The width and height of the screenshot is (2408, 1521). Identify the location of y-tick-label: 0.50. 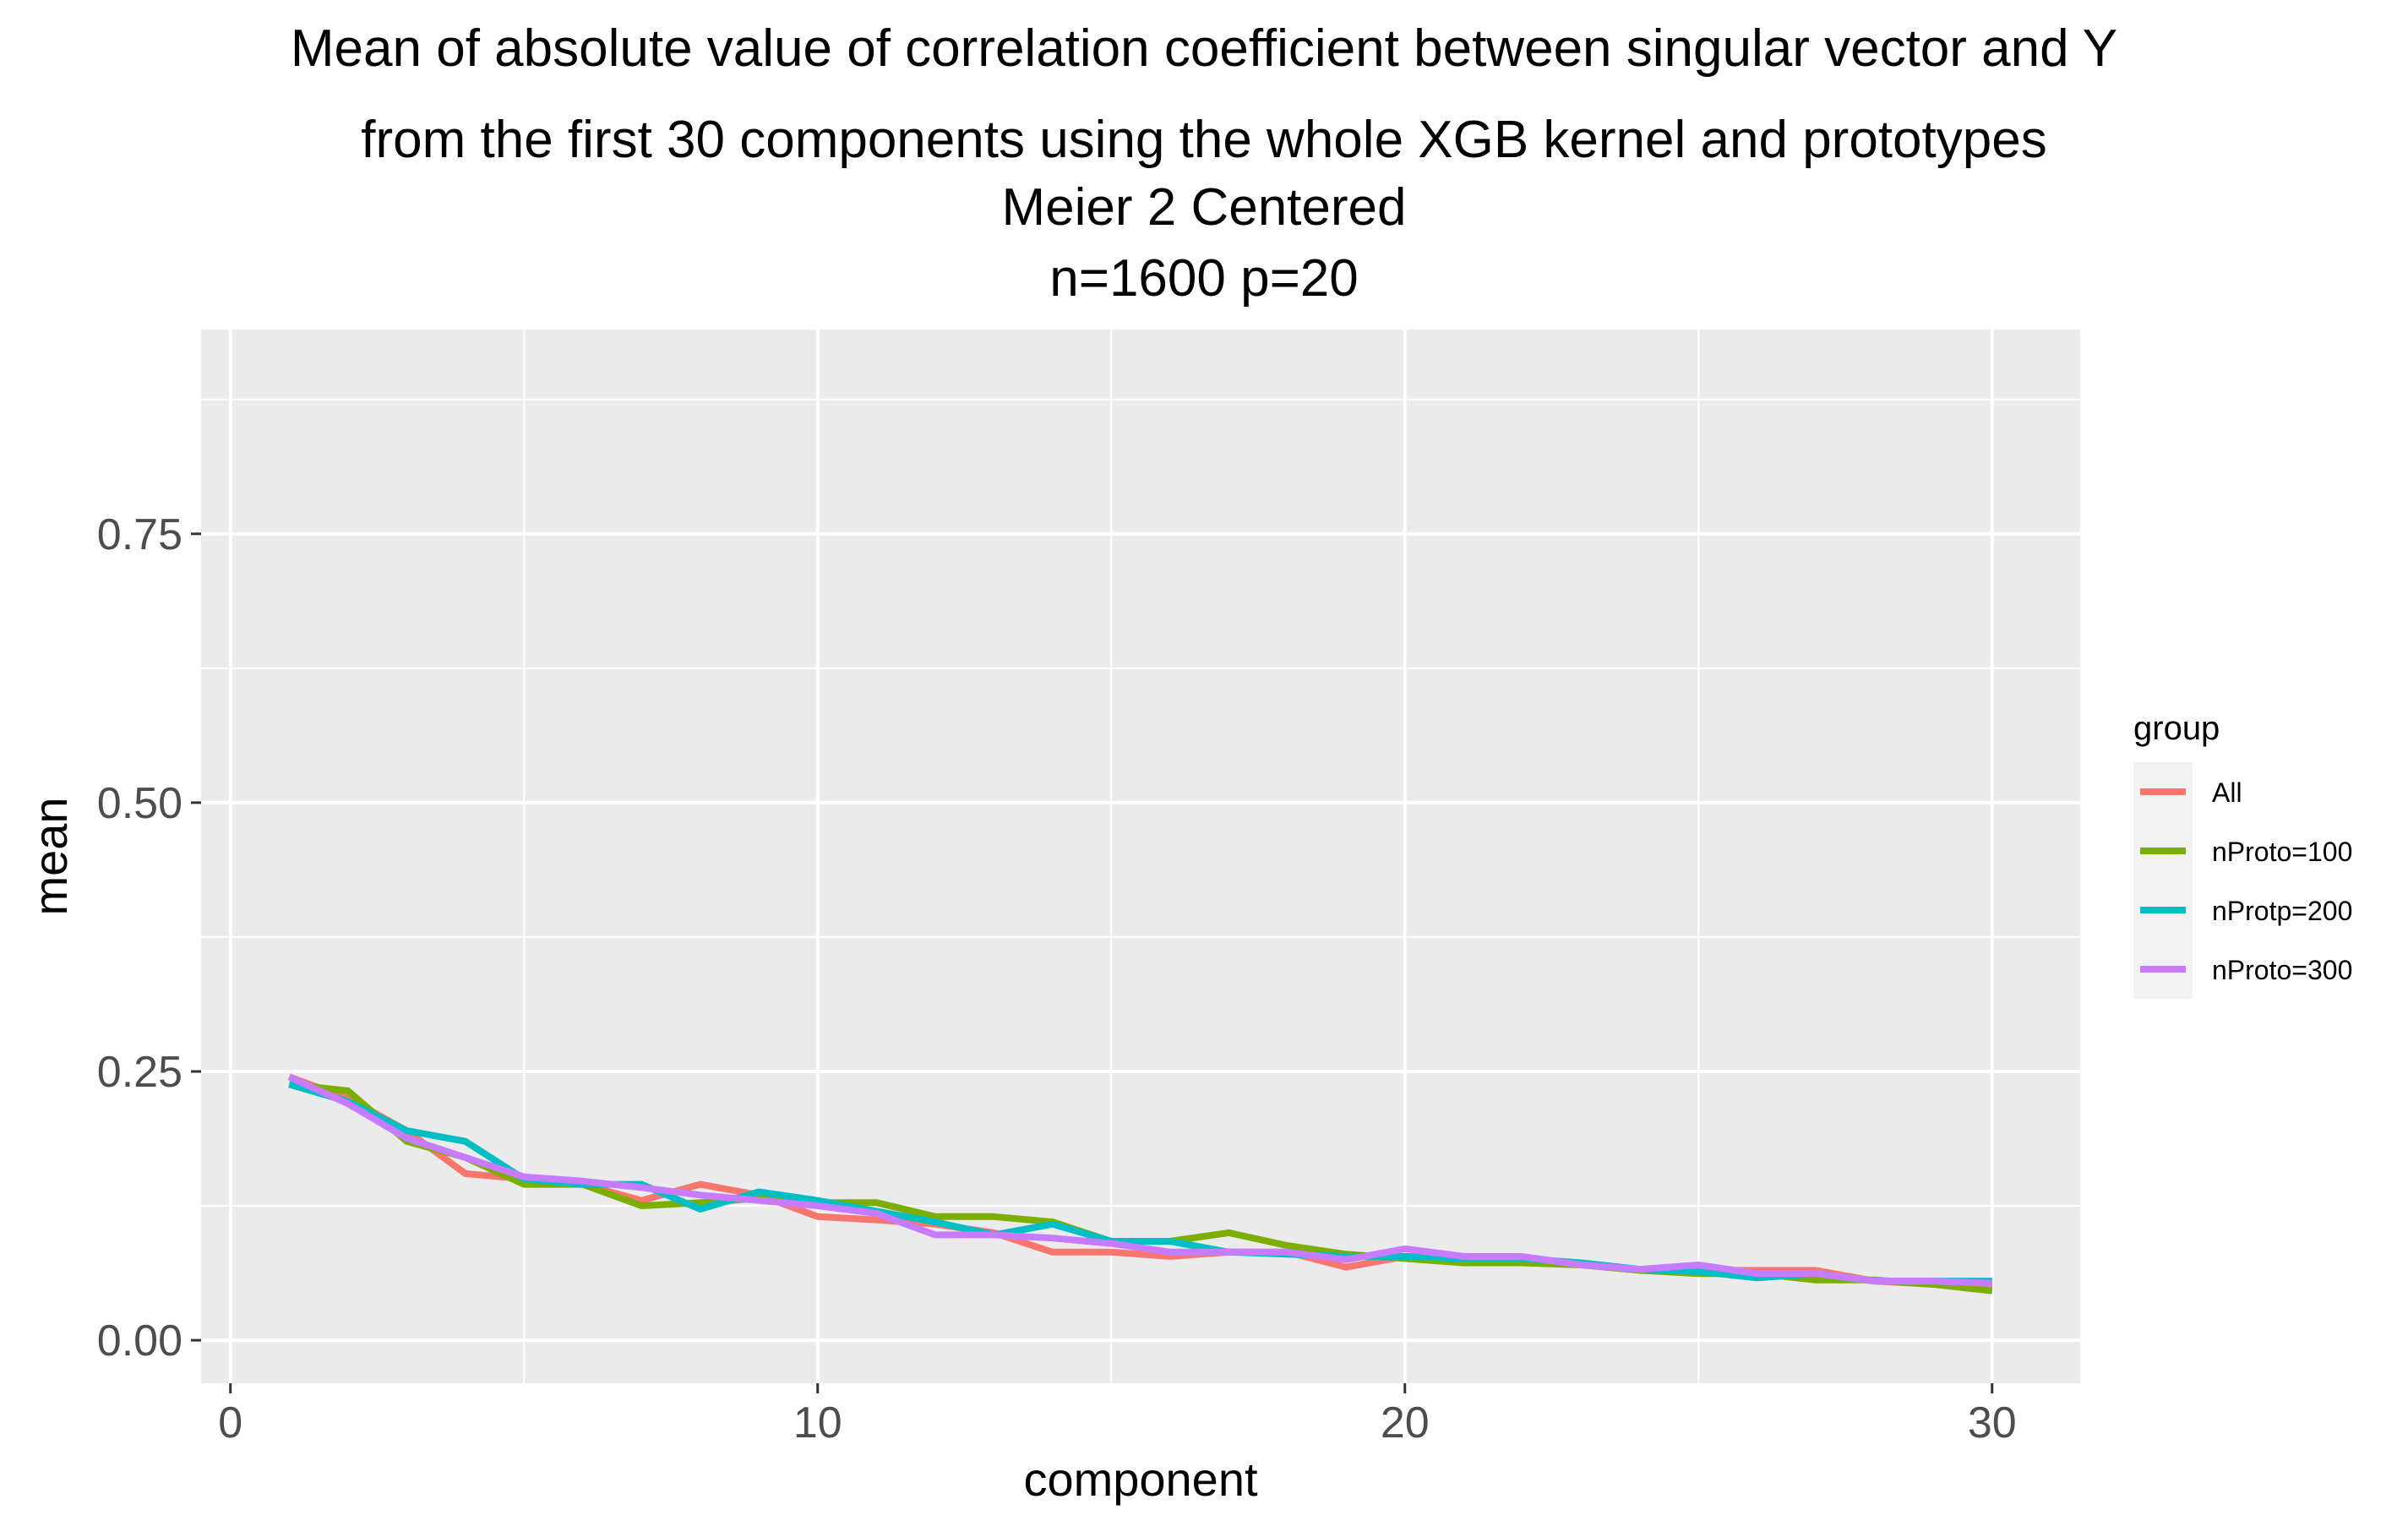
(140, 803).